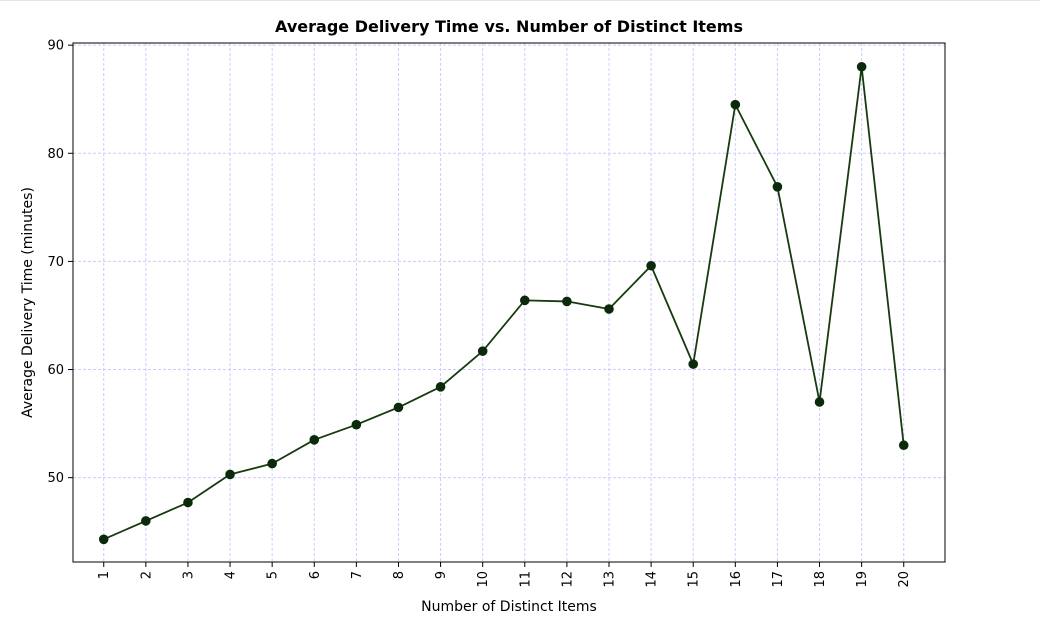 The width and height of the screenshot is (1040, 635). What do you see at coordinates (55, 46) in the screenshot?
I see `y-tick-label: 90` at bounding box center [55, 46].